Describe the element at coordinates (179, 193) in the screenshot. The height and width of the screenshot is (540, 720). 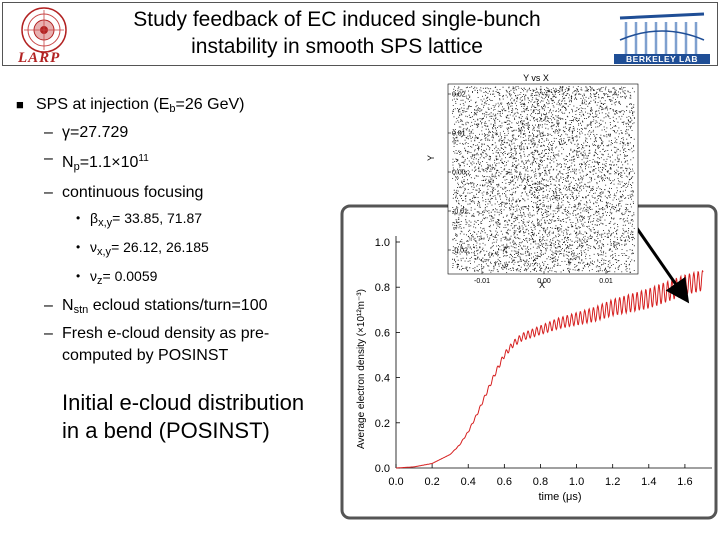
I see `bullet-continuous-focusing: – continuous focusing` at that location.